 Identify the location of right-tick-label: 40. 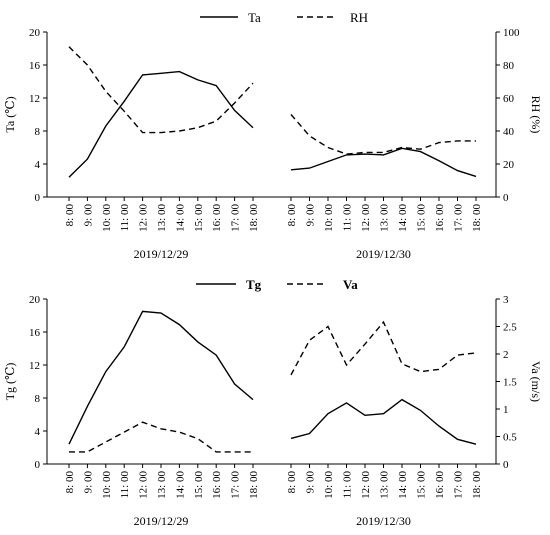
(509, 132).